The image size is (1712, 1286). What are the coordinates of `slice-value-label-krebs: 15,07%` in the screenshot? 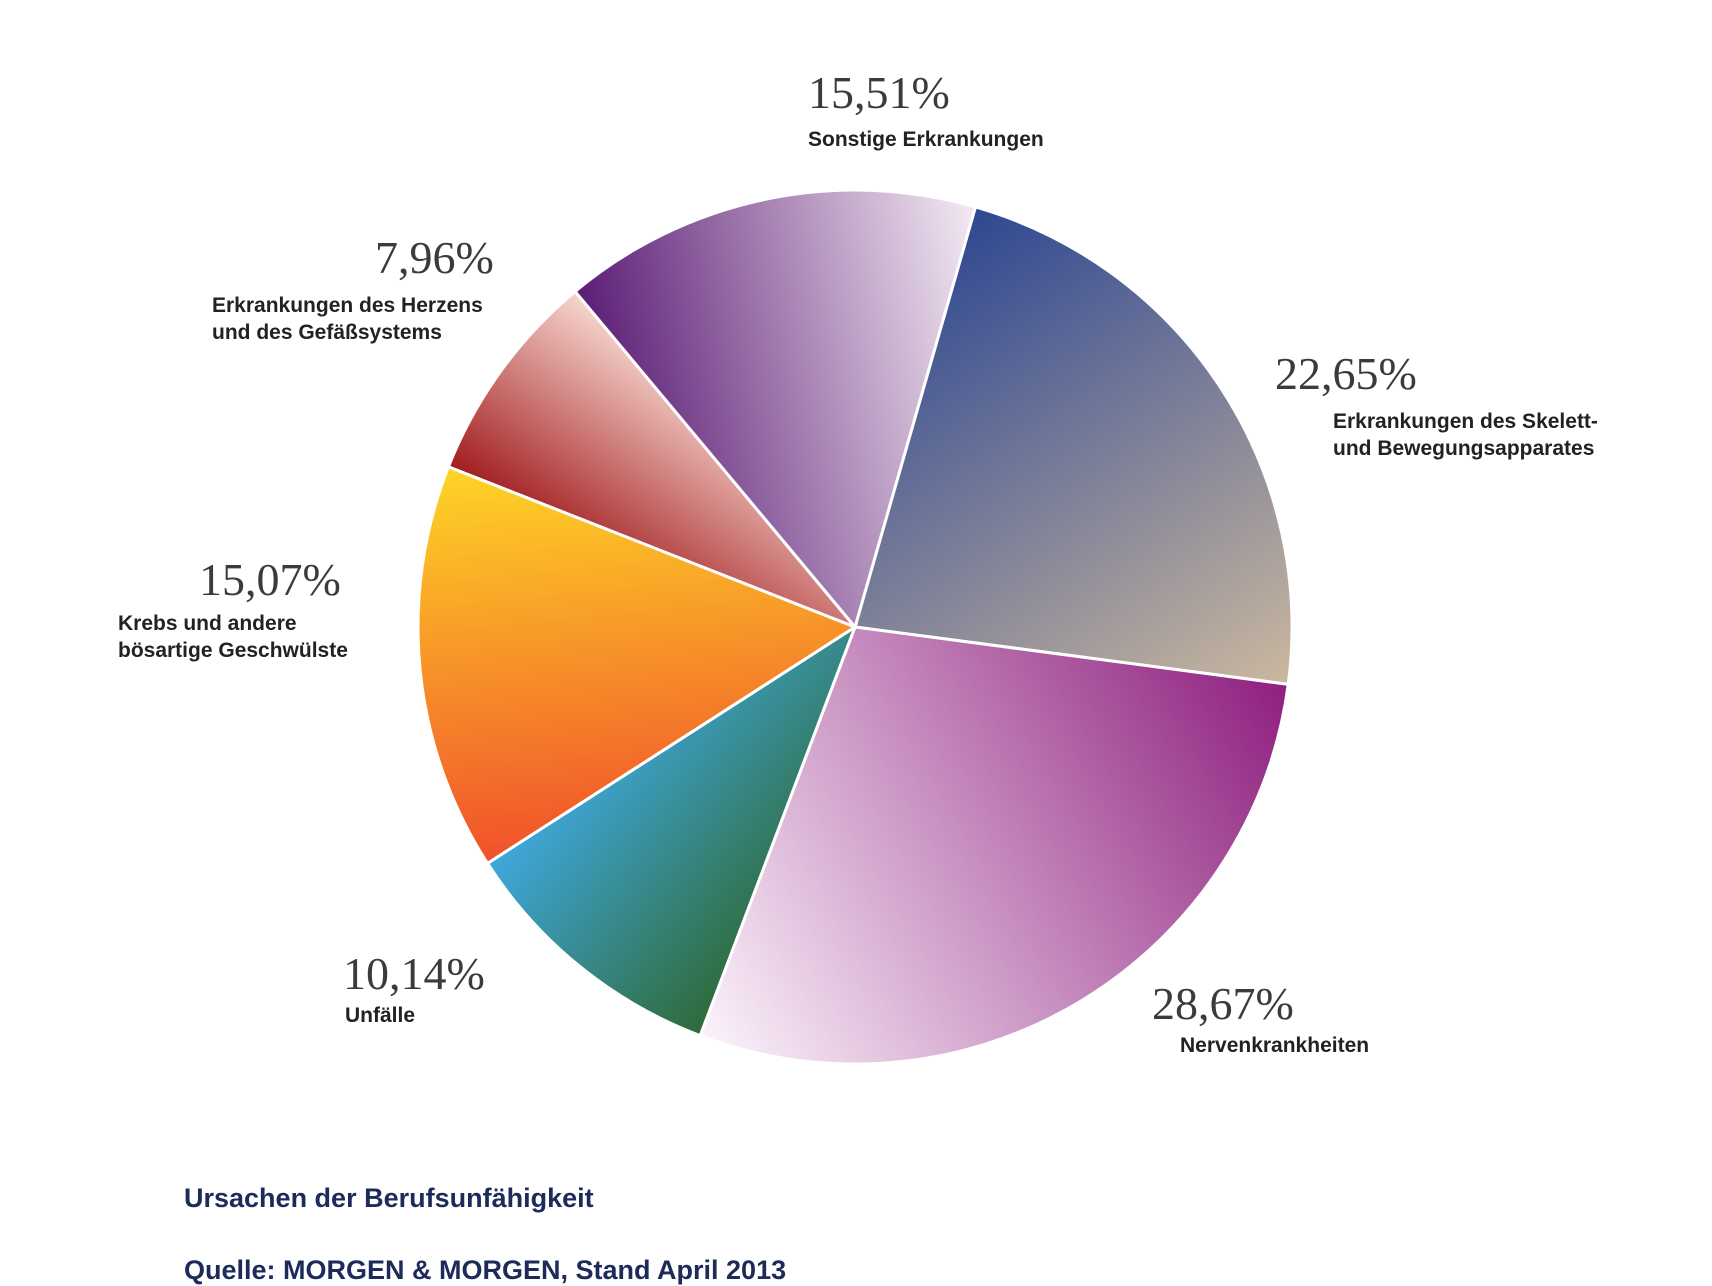 It's located at (270, 579).